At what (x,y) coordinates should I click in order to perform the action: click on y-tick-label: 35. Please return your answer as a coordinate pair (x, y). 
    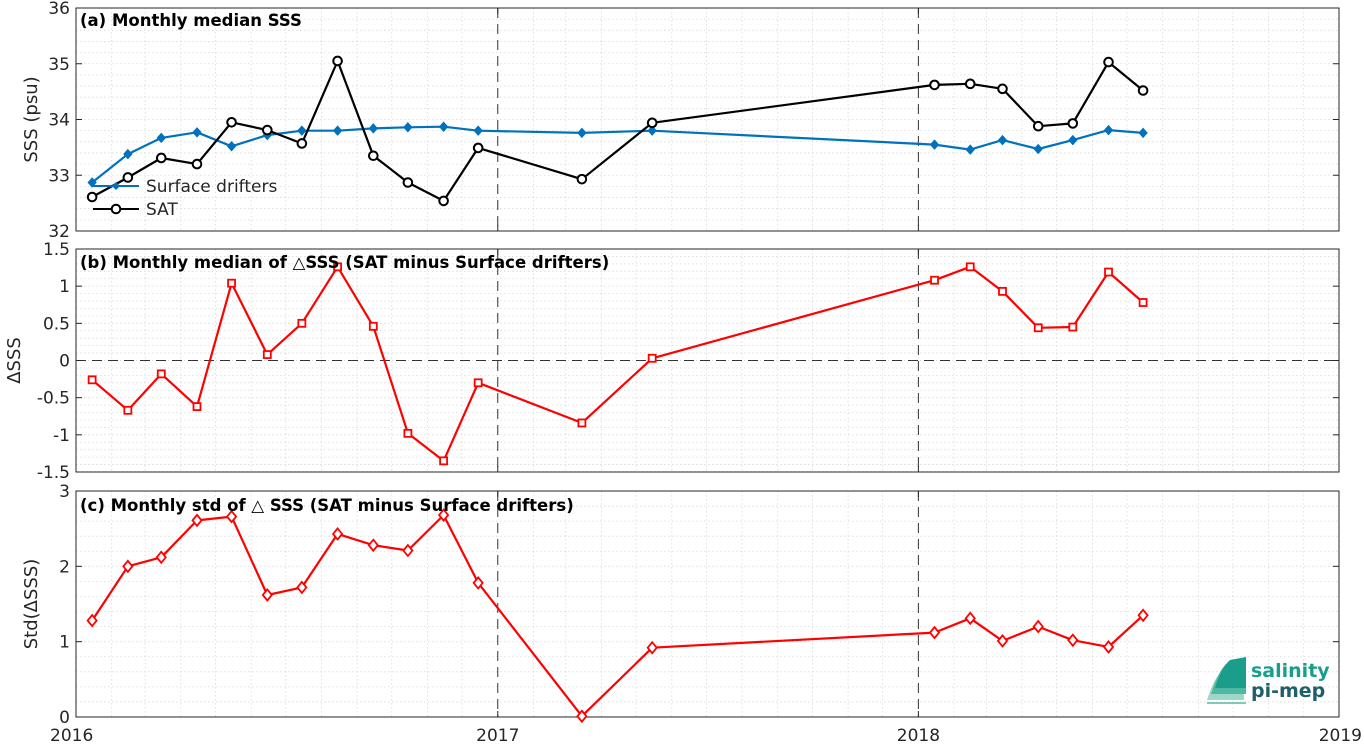
    Looking at the image, I should click on (59, 65).